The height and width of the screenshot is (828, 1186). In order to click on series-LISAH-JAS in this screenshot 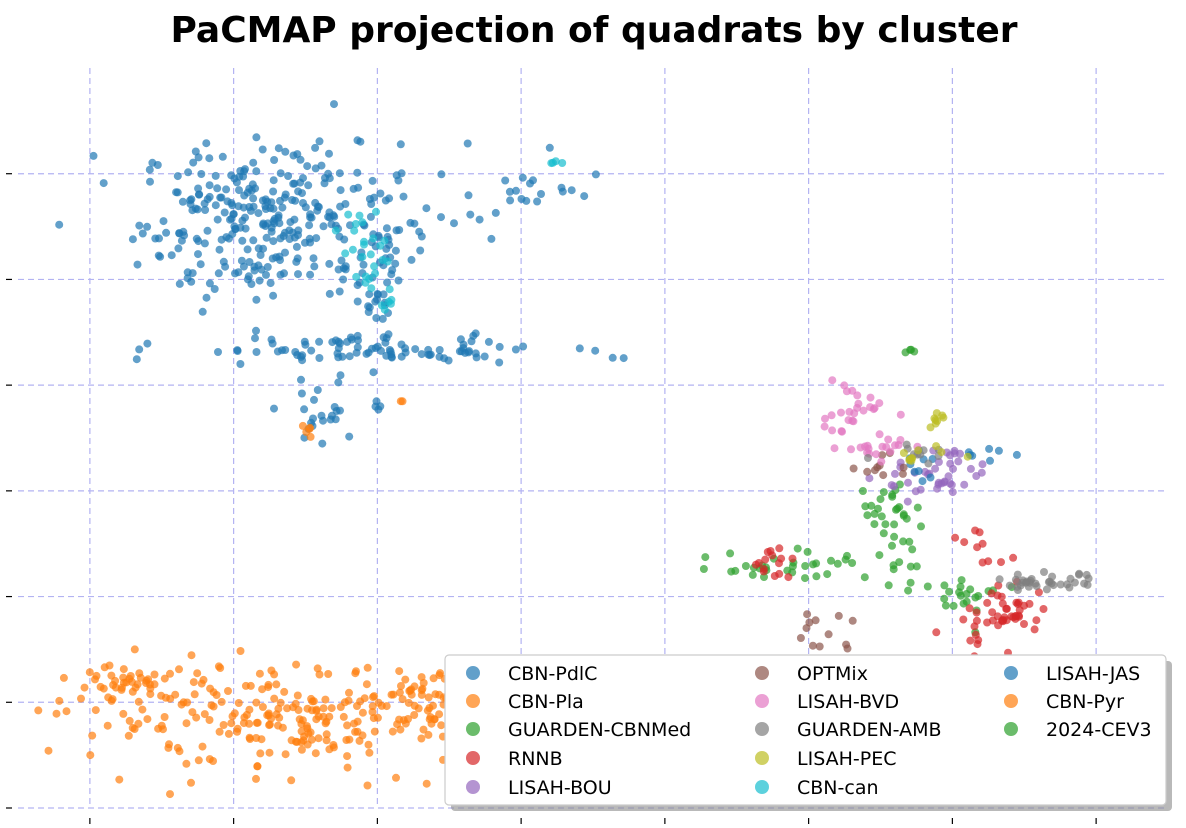, I will do `click(922, 476)`.